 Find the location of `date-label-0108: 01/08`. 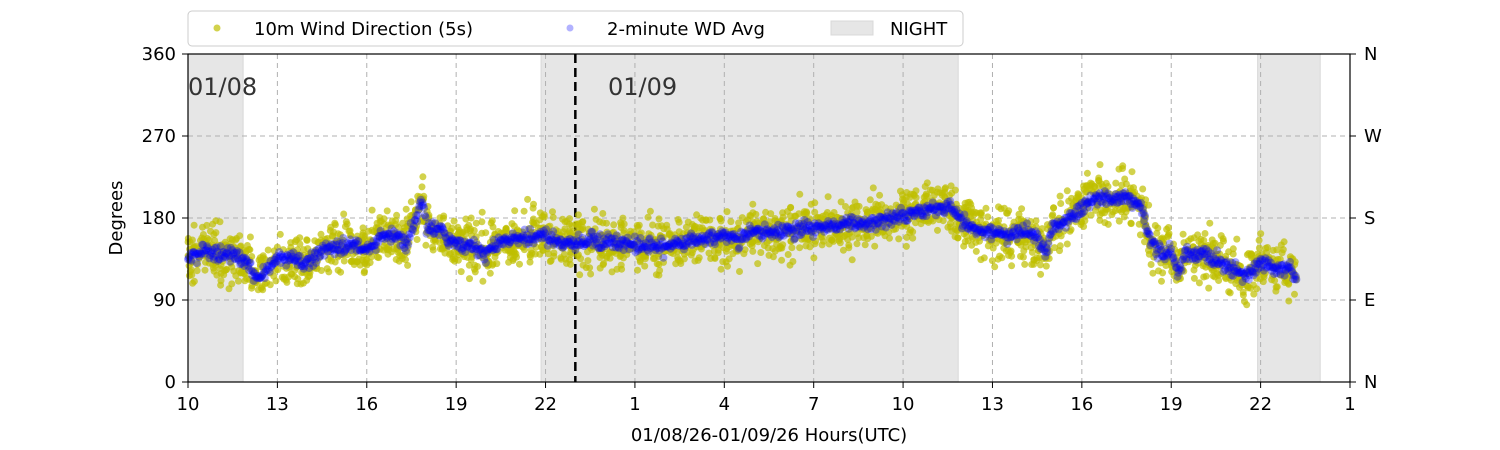

date-label-0108: 01/08 is located at coordinates (222, 87).